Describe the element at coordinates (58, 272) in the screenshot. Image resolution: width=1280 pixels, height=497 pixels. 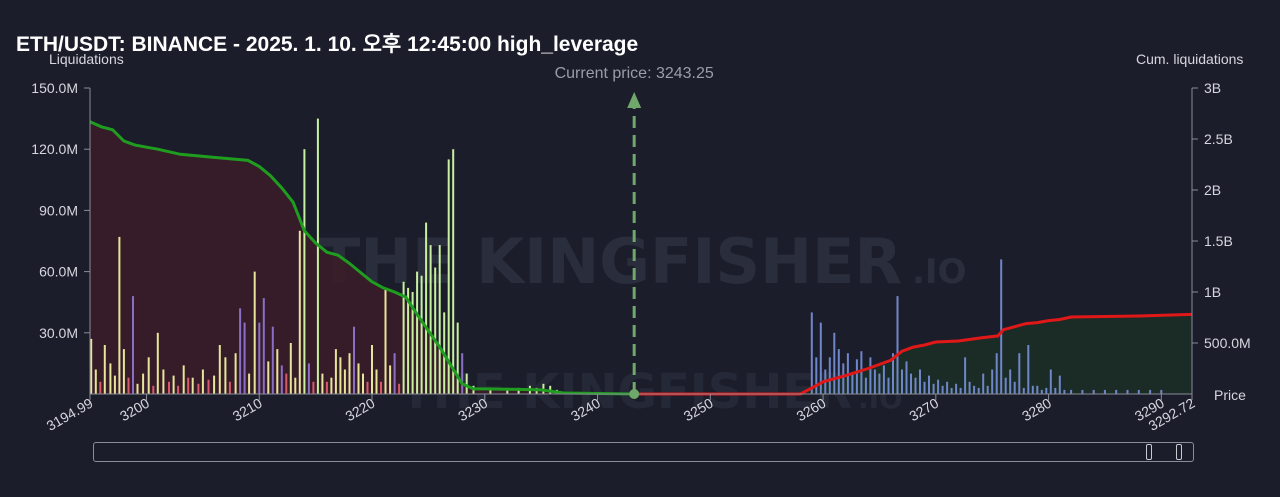
I see `left-tick-label: 60.0M` at that location.